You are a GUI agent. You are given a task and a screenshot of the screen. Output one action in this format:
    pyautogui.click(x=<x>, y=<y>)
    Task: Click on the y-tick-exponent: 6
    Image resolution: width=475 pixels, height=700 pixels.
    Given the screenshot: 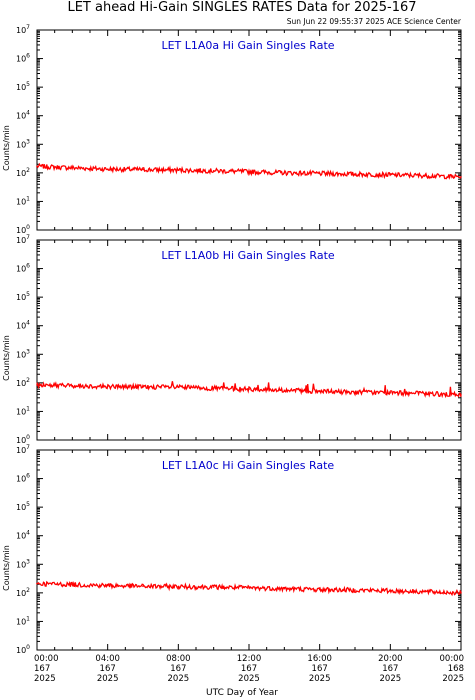 What is the action you would take?
    pyautogui.click(x=28, y=476)
    